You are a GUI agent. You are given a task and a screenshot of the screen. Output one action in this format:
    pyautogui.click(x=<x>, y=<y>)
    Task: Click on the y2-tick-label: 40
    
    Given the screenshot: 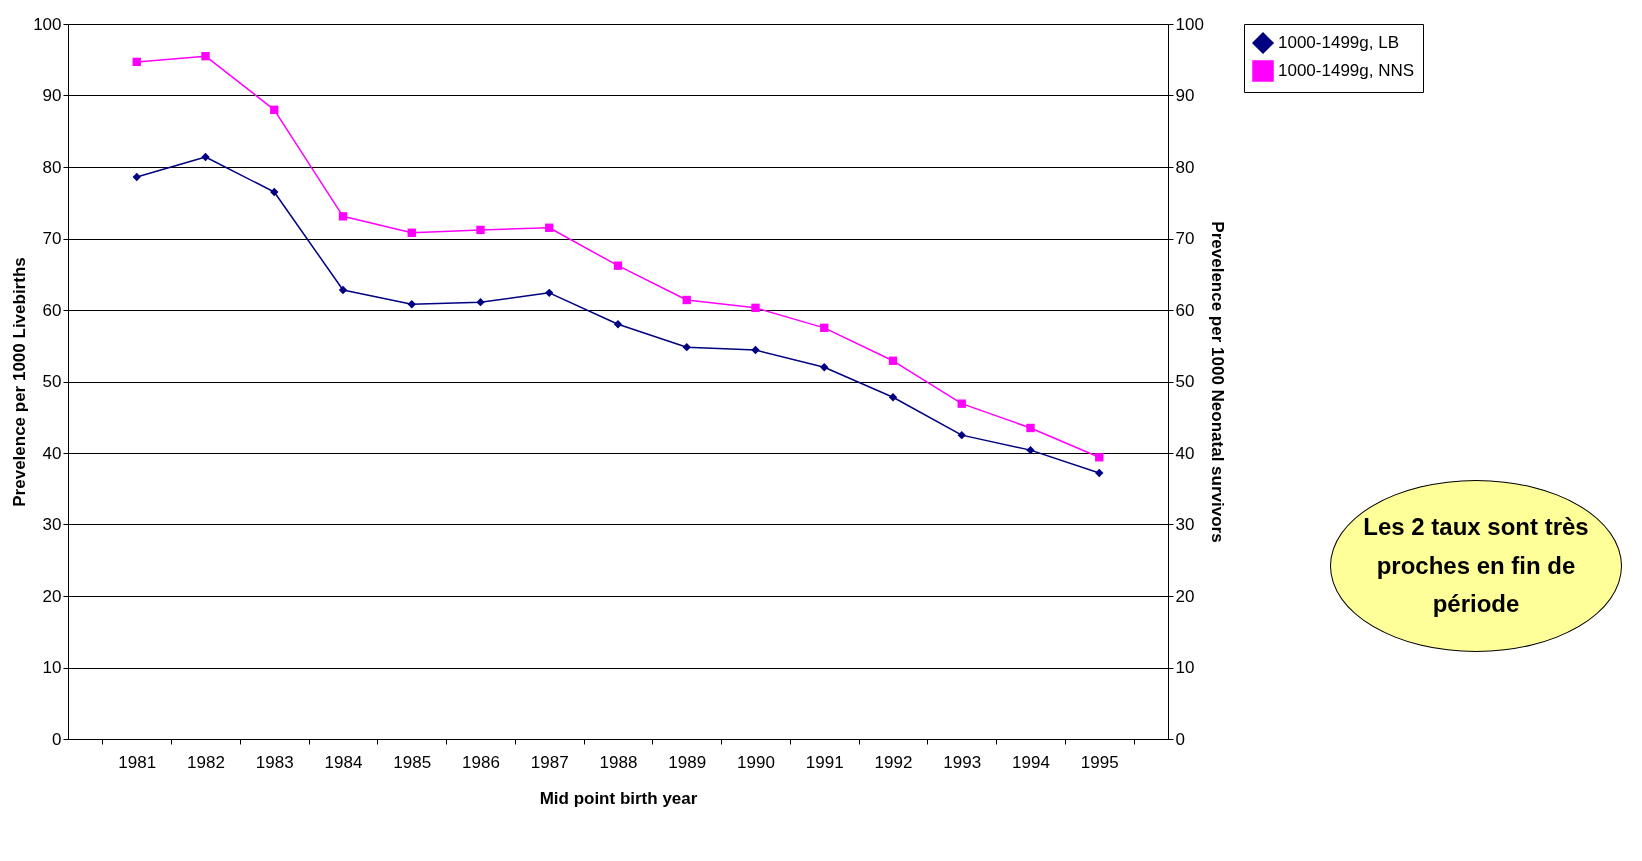 What is the action you would take?
    pyautogui.click(x=1185, y=453)
    